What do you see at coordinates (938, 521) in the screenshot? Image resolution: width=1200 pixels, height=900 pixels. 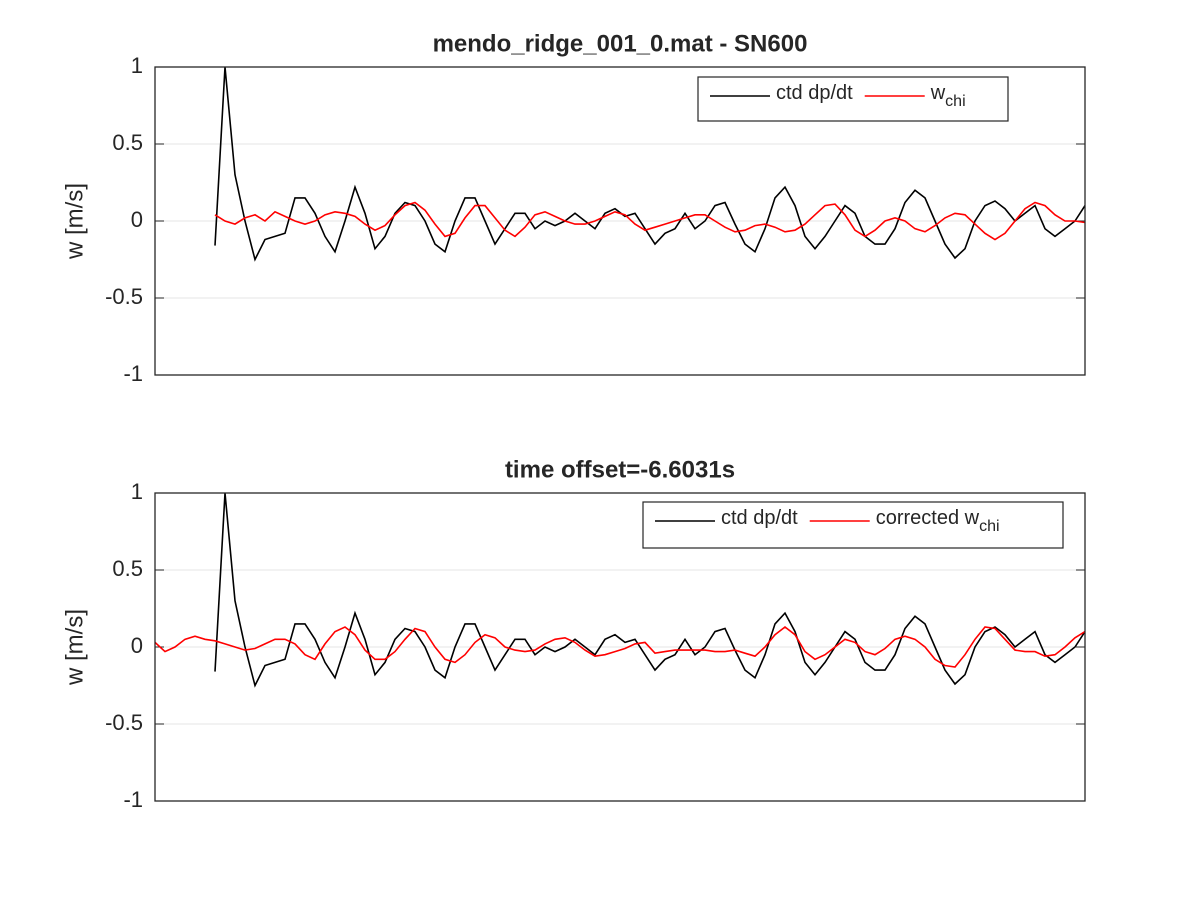 I see `legend-label: corrected wchi` at bounding box center [938, 521].